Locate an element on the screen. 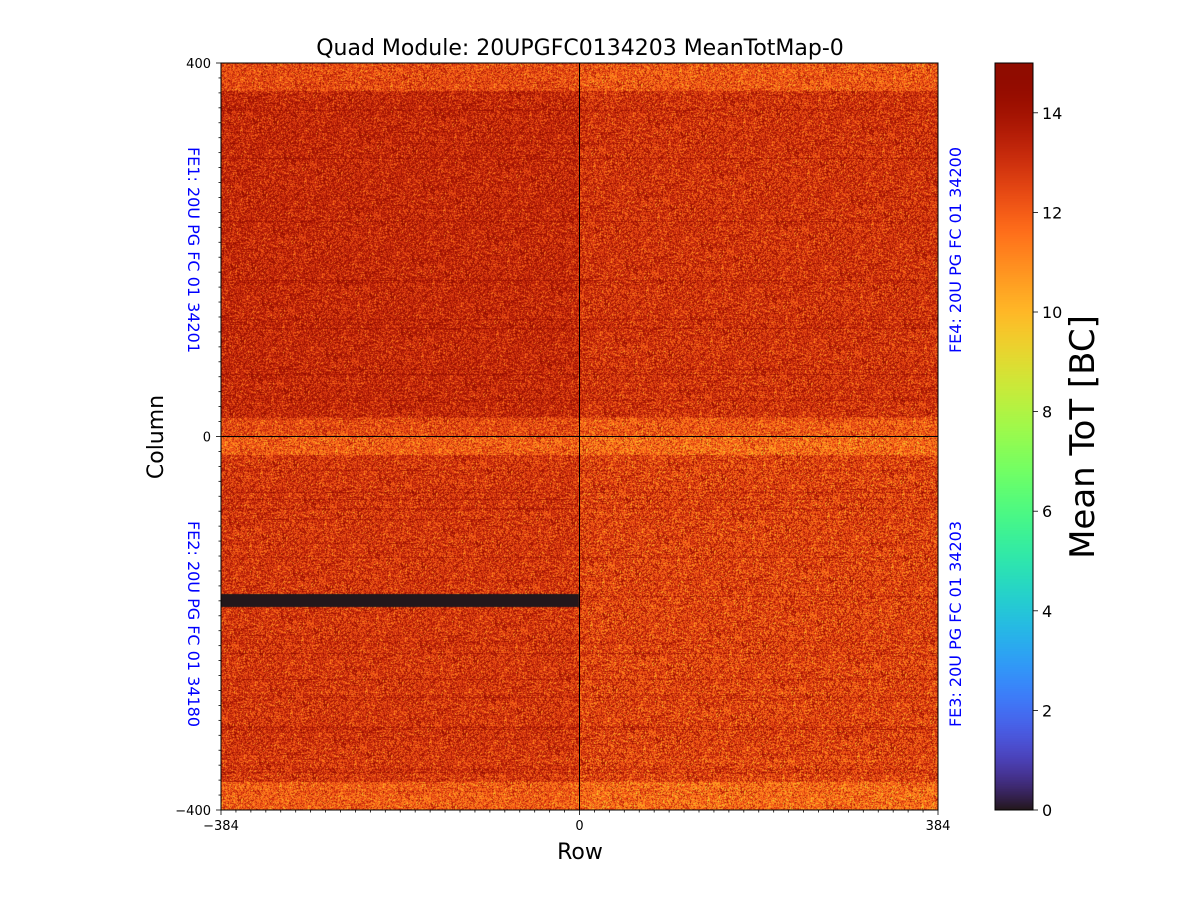 The height and width of the screenshot is (900, 1200). y-tick-label: 0 is located at coordinates (207, 438).